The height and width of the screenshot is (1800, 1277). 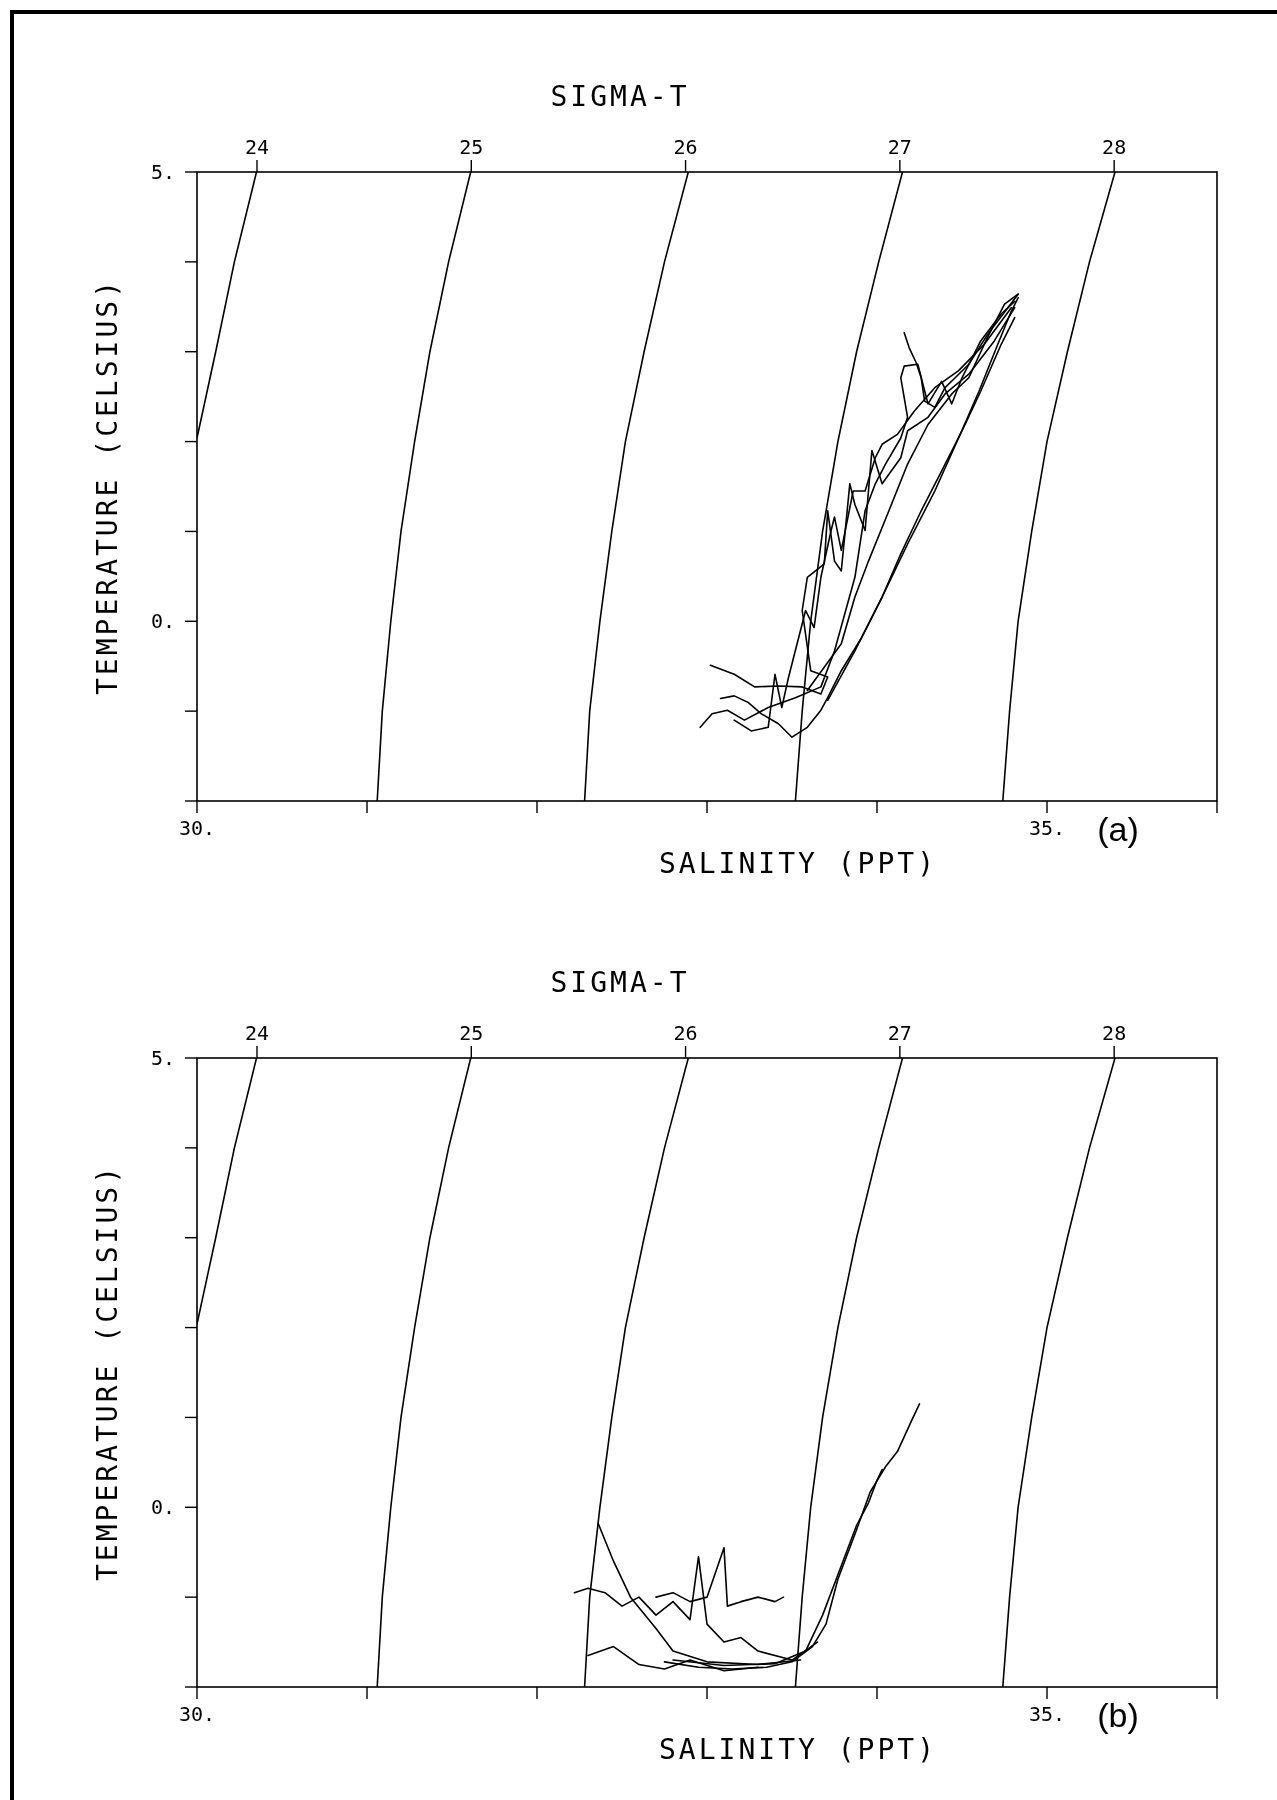 What do you see at coordinates (1118, 1715) in the screenshot?
I see `text: (b)` at bounding box center [1118, 1715].